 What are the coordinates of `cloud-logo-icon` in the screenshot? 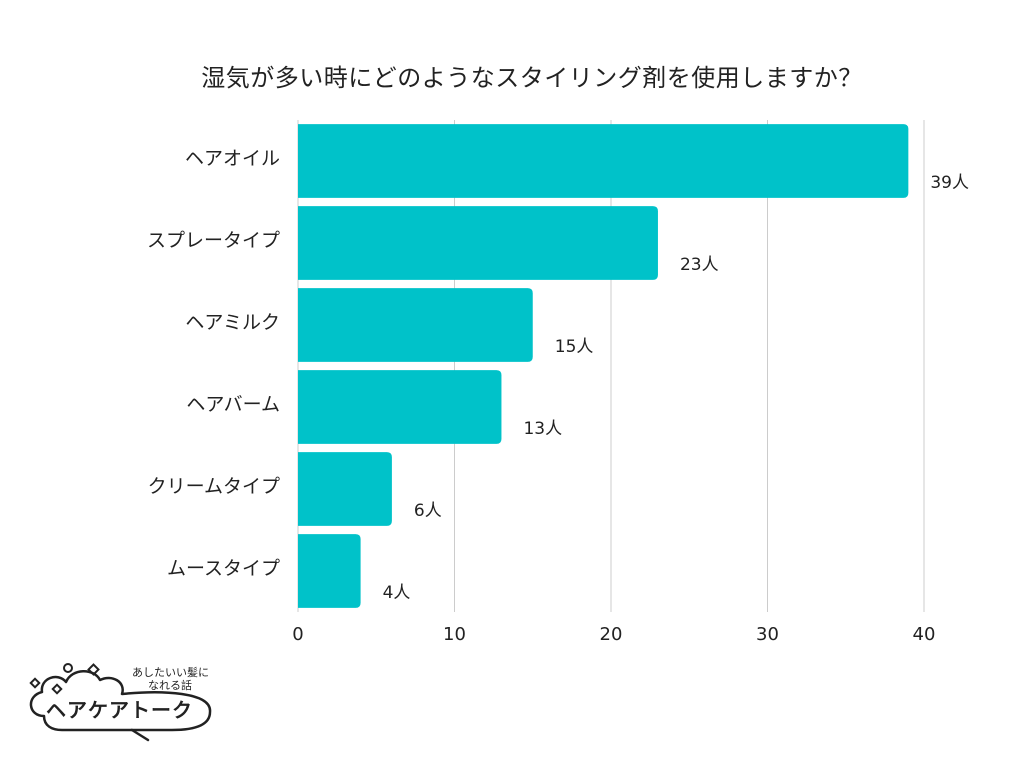 It's located at (120, 702).